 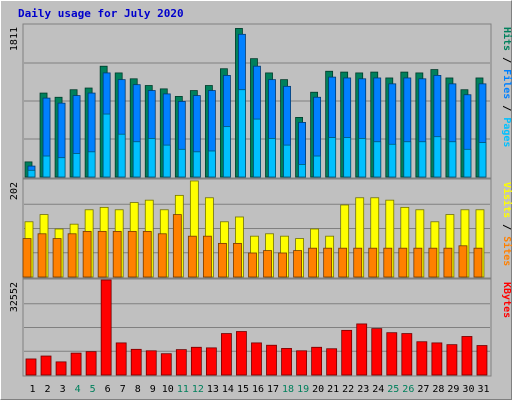 I want to click on x-tick-label: 26, so click(x=408, y=389).